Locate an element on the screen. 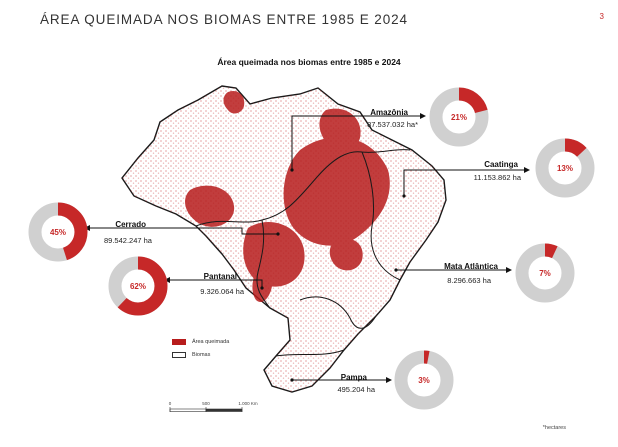 The width and height of the screenshot is (618, 447). biome-area-amazonia: 87.537.032 ha* is located at coordinates (392, 124).